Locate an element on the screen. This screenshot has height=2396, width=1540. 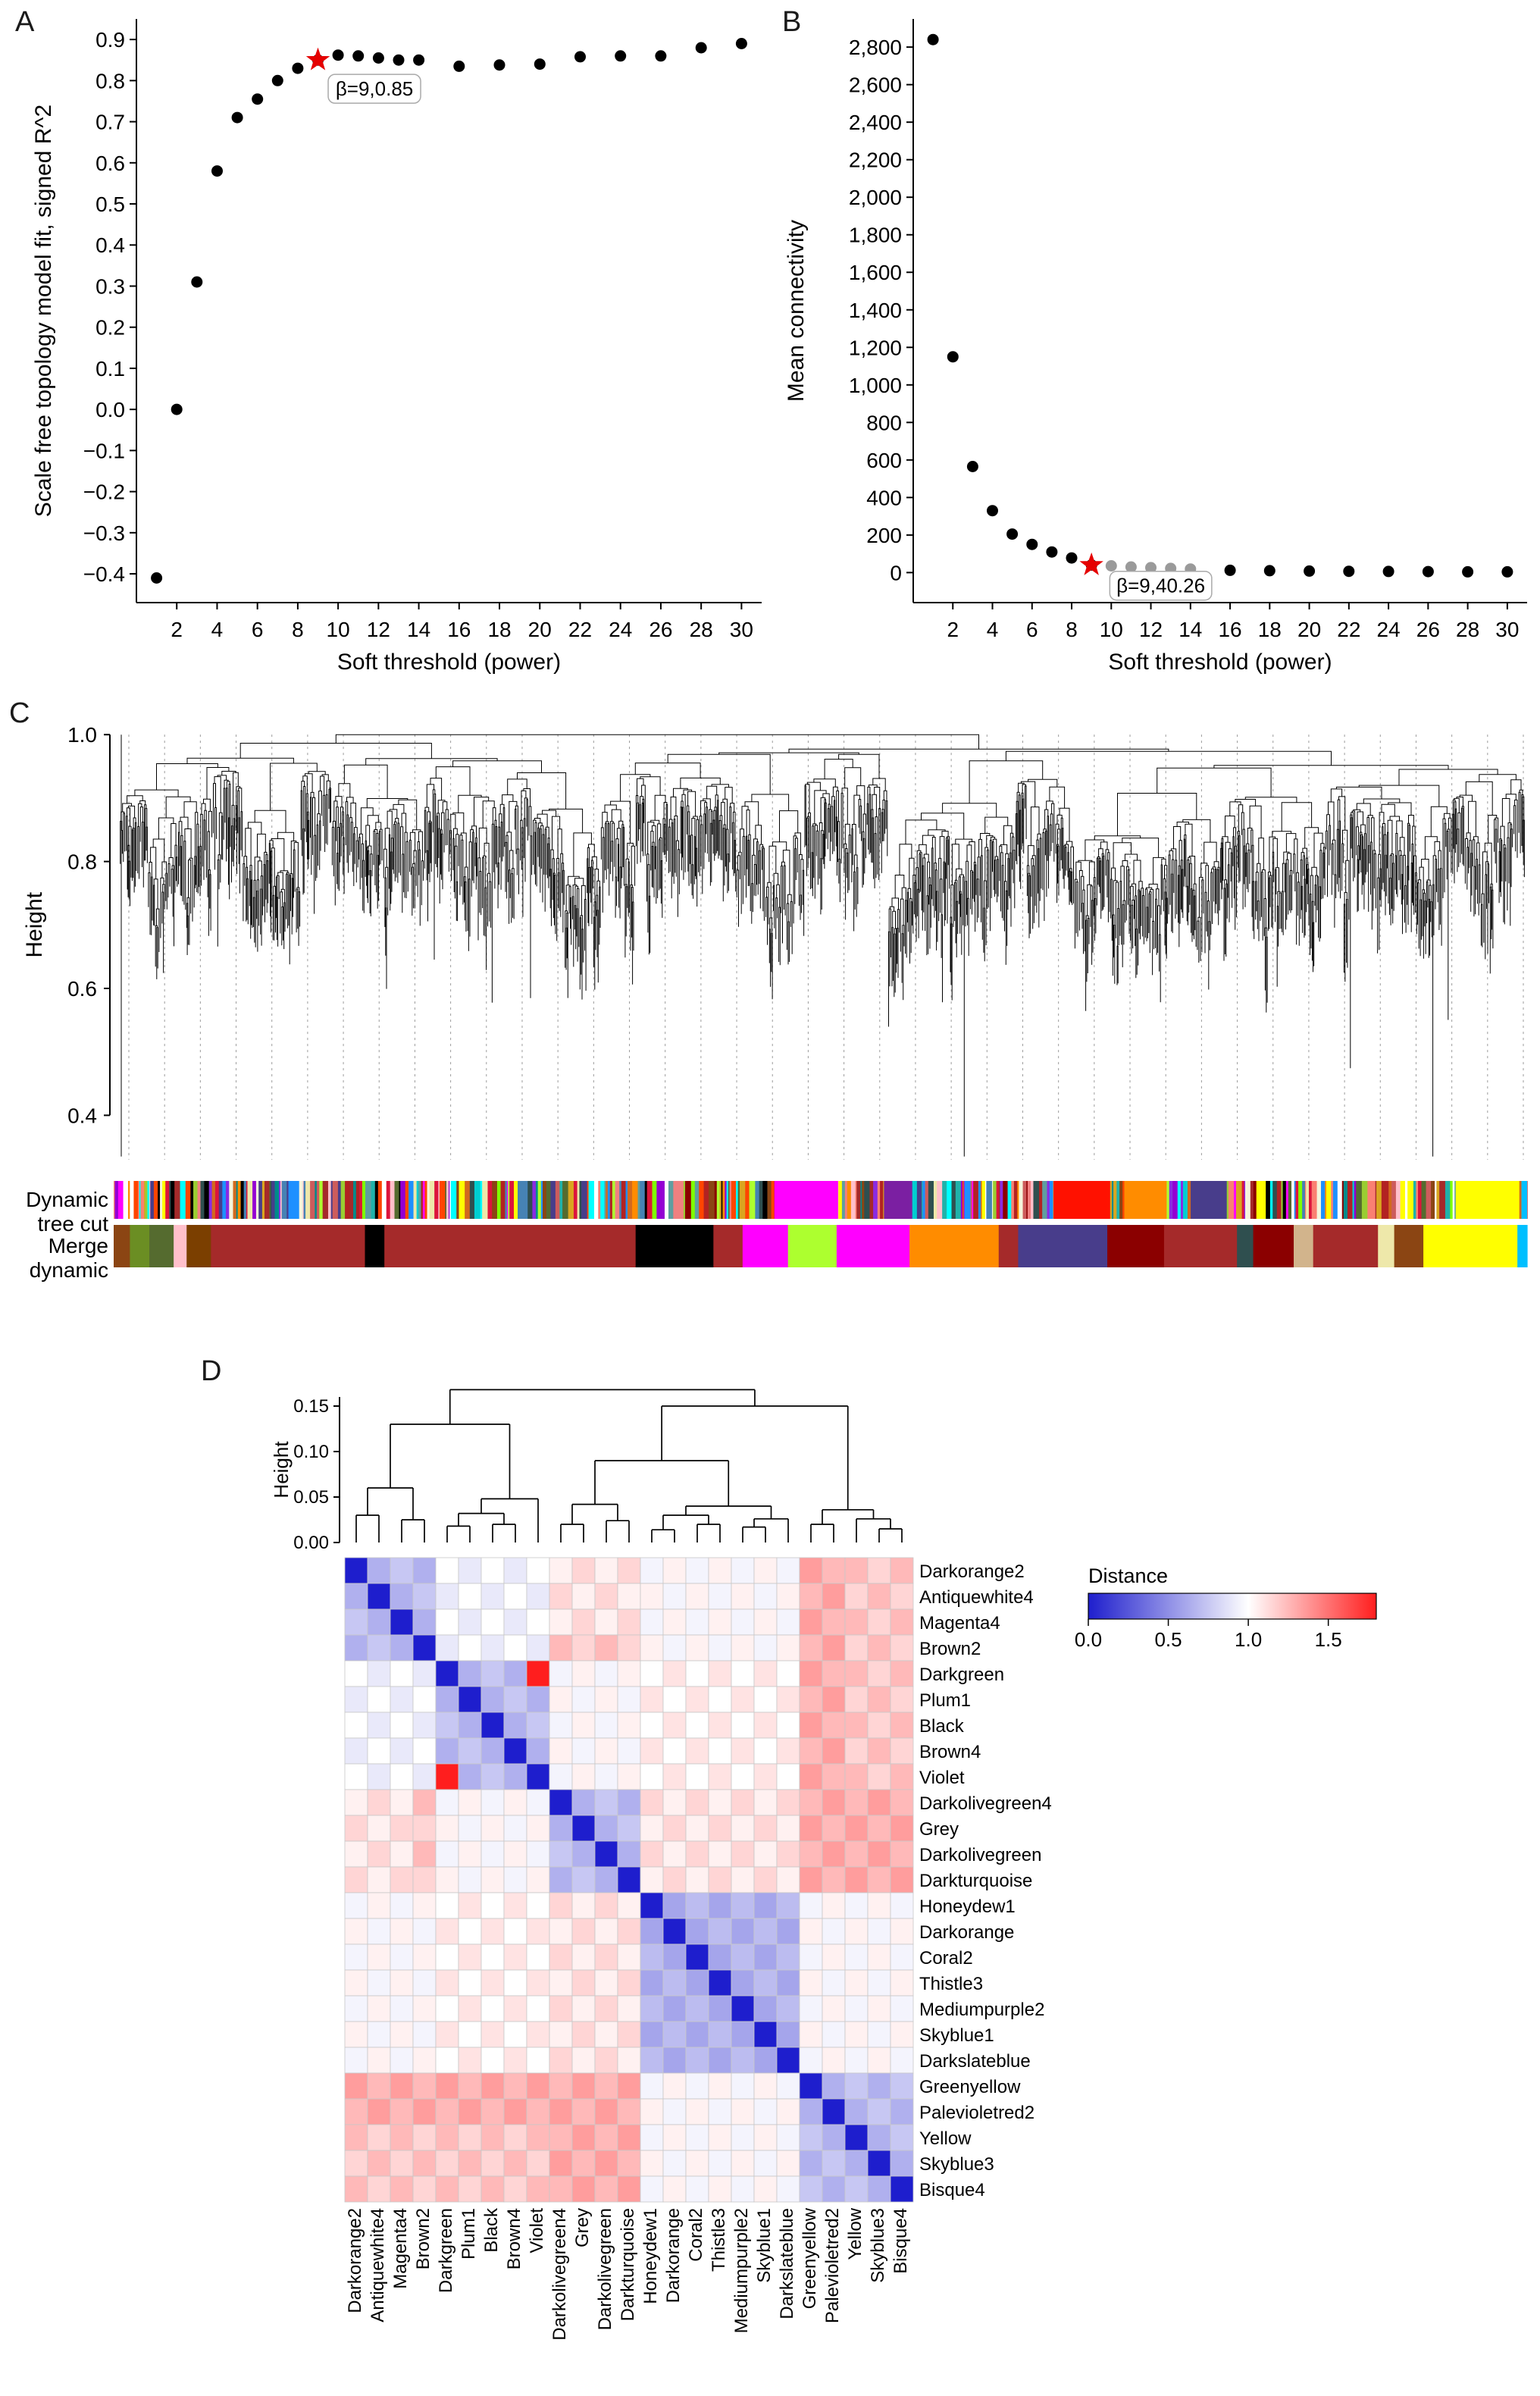
panel-d-module-dendrogram: 0.00 0.05 0.10 0.15 Height is located at coordinates (586, 1471).